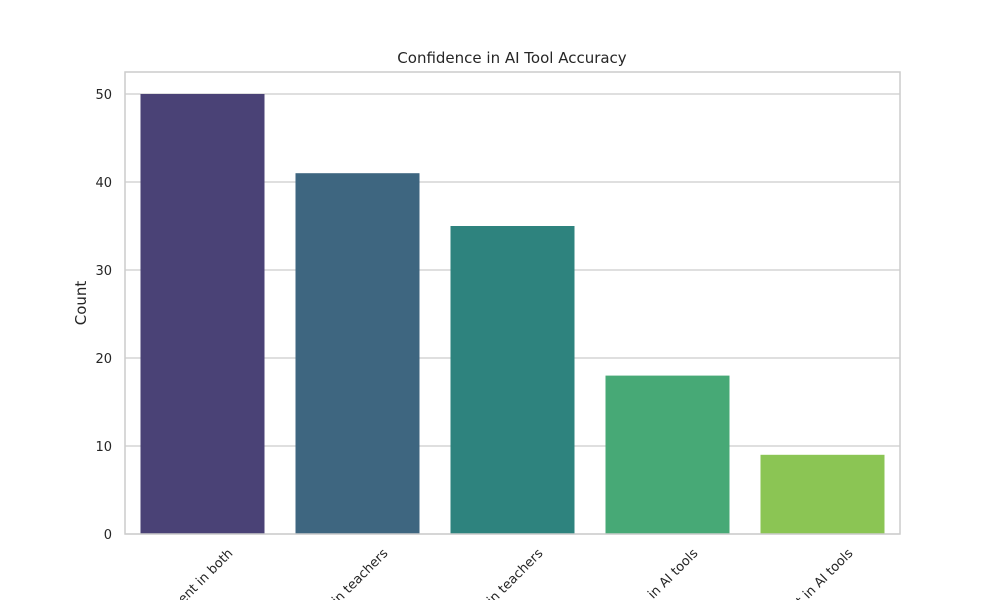 The image size is (1000, 600). I want to click on y-axis-label: Count, so click(81, 303).